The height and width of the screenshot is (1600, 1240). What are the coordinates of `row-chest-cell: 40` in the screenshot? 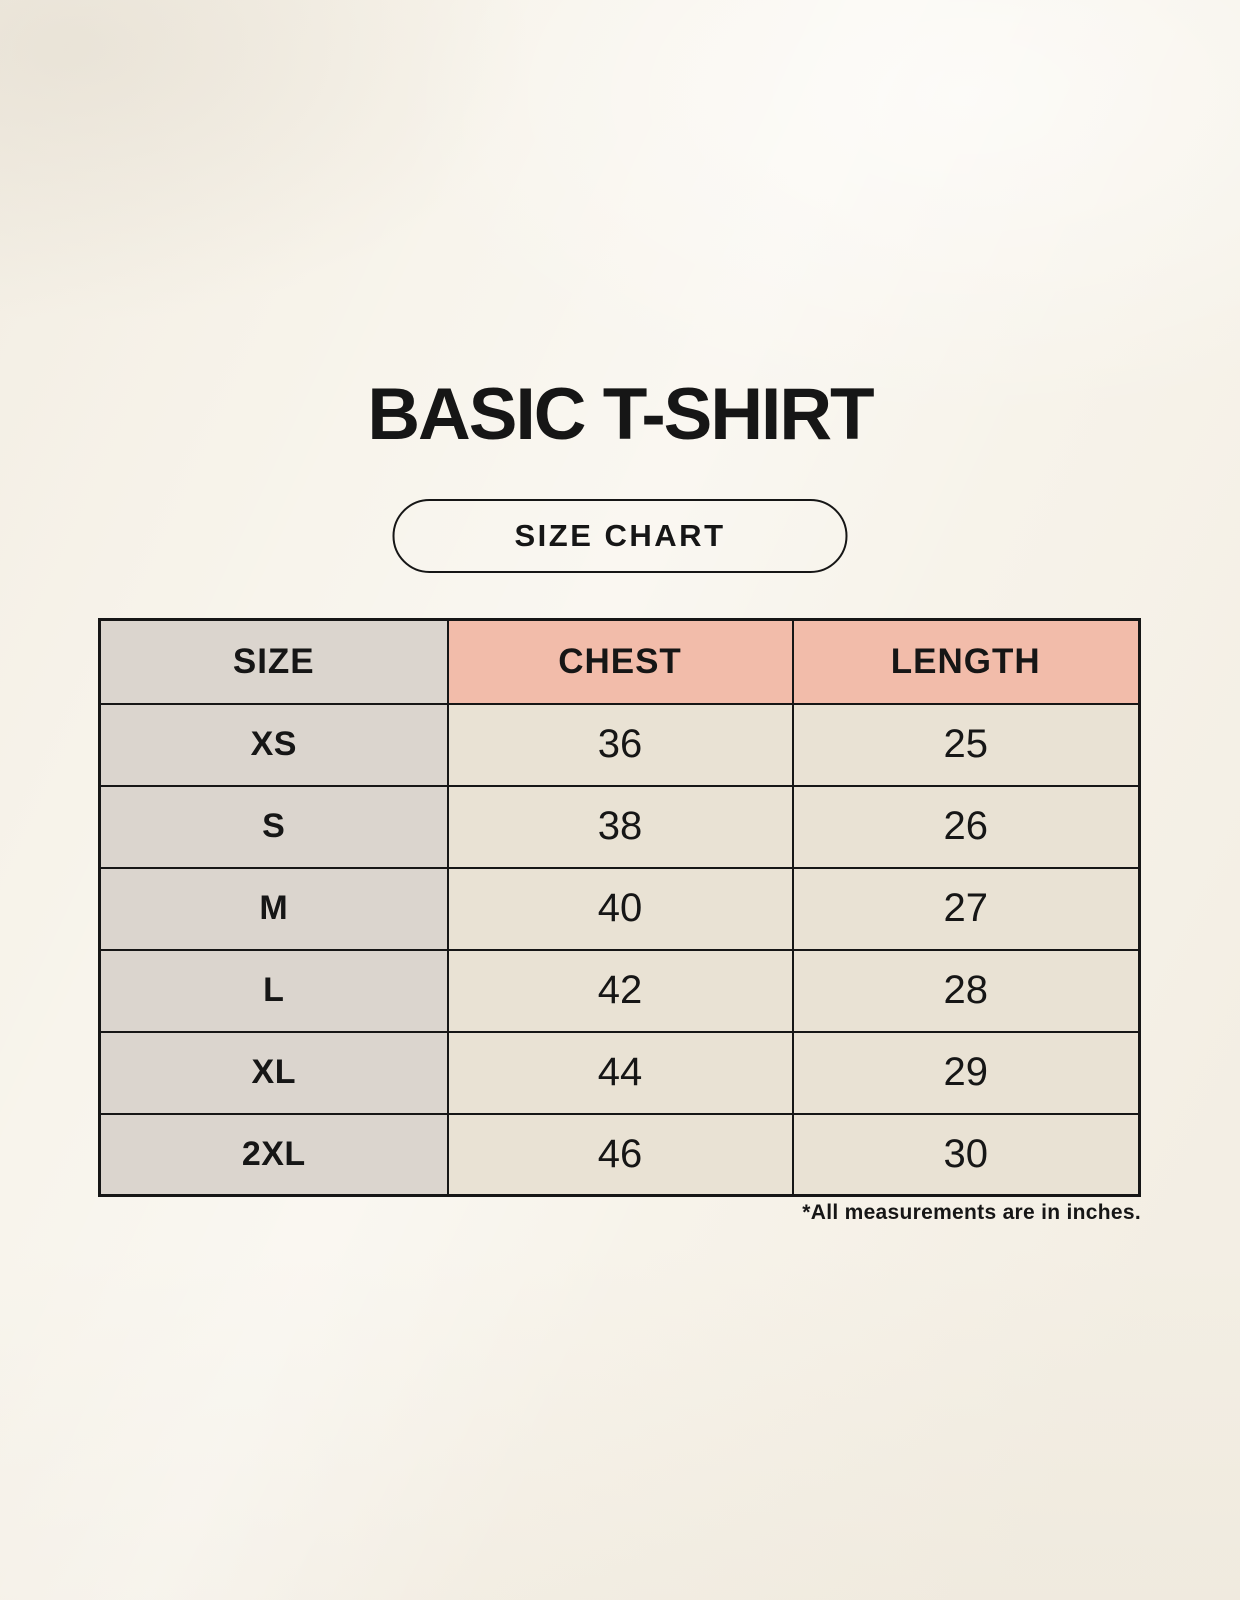 It's located at (620, 908).